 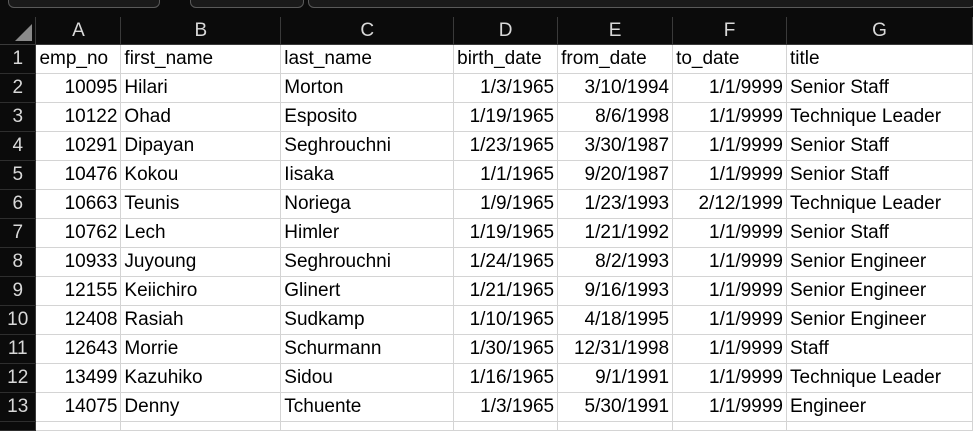 I want to click on cell-g10: Senior Engineer, so click(x=879, y=320).